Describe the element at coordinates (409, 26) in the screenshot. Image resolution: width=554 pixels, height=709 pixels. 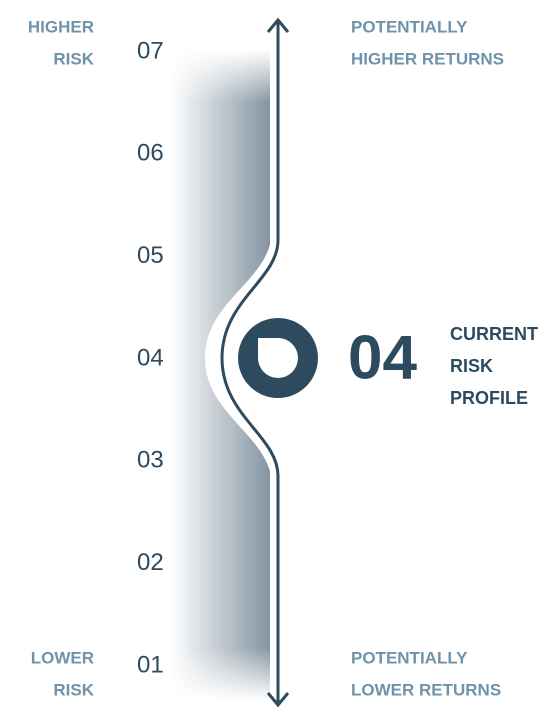
I see `top-right-label: POTENTIALLY` at that location.